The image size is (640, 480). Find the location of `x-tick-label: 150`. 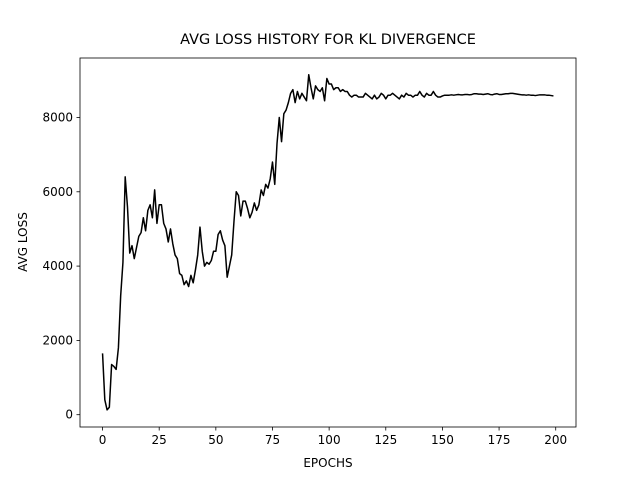

x-tick-label: 150 is located at coordinates (442, 440).